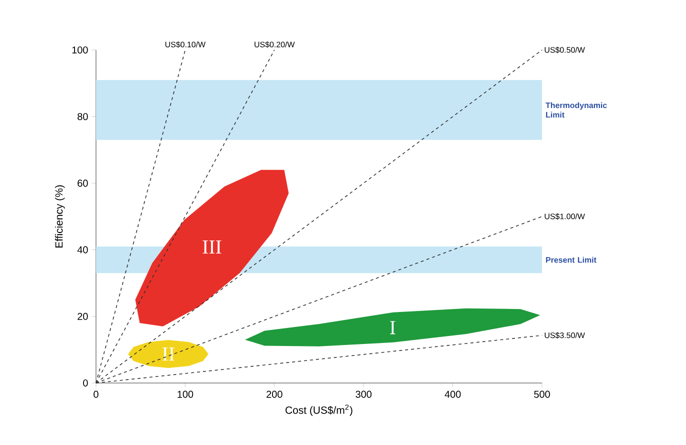  Describe the element at coordinates (452, 394) in the screenshot. I see `x-tick-label: 400` at that location.